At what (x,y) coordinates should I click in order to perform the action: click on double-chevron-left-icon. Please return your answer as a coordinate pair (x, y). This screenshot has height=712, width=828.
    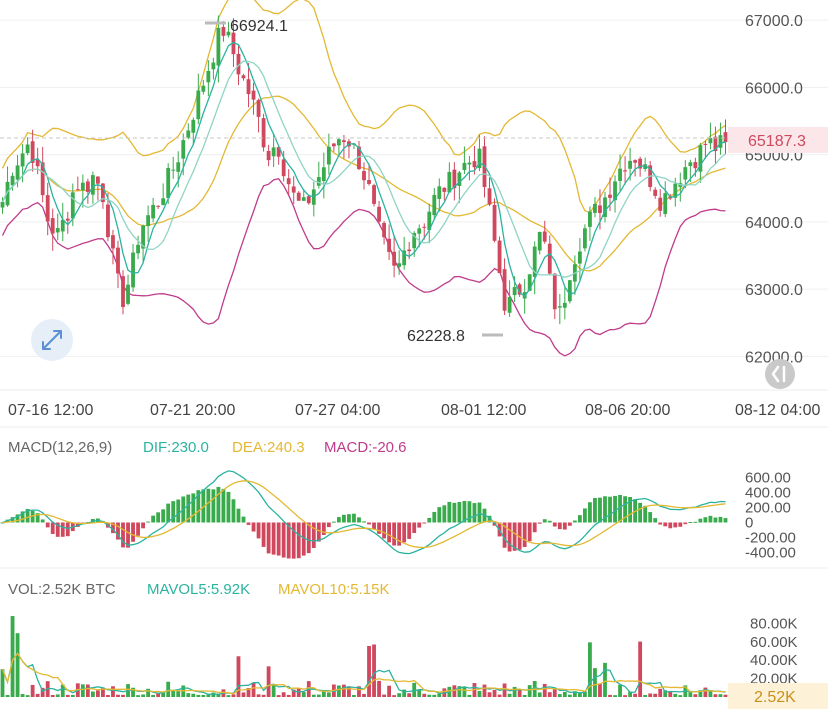
    Looking at the image, I should click on (780, 374).